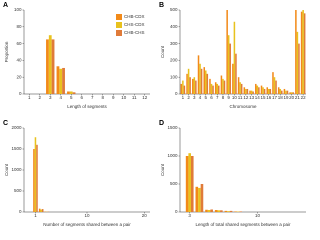  What do you see at coordinates (16, 169) in the screenshot?
I see `y-tick-label: 1000` at bounding box center [16, 169].